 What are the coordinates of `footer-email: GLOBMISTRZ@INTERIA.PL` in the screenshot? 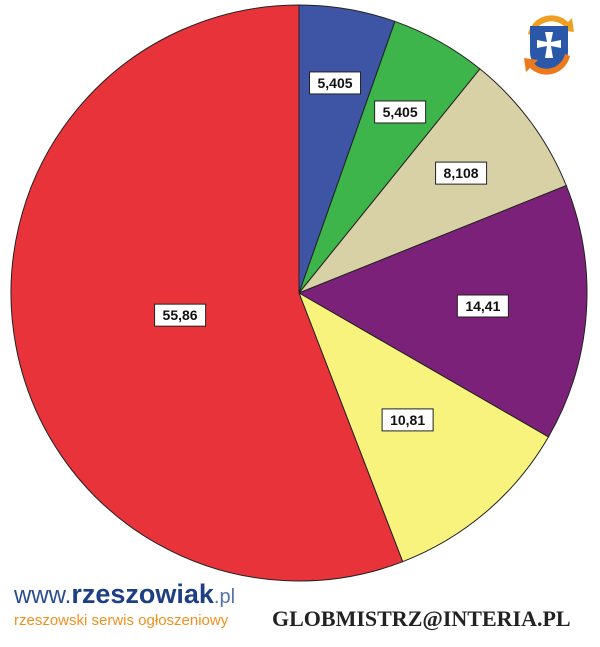 It's located at (421, 618).